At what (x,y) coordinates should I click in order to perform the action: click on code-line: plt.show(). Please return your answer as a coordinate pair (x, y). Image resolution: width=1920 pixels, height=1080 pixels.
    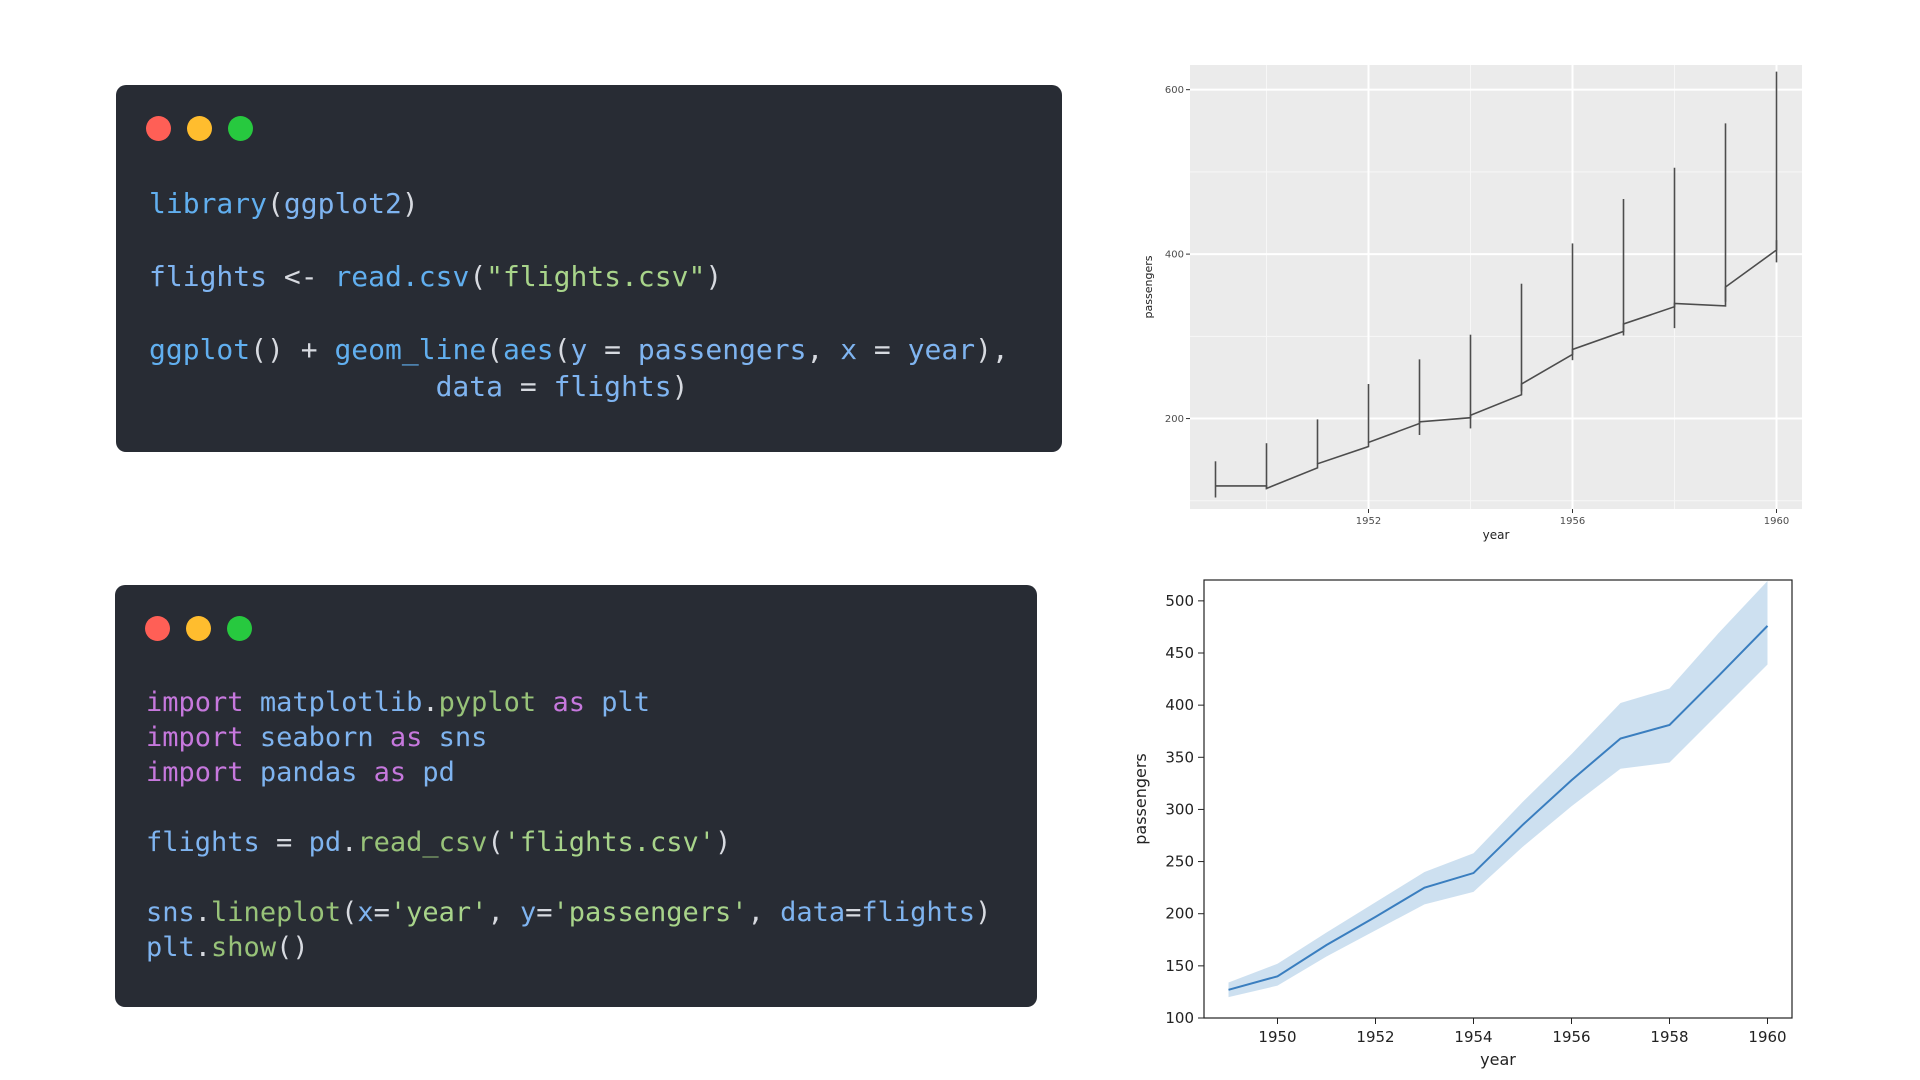
    Looking at the image, I should click on (568, 947).